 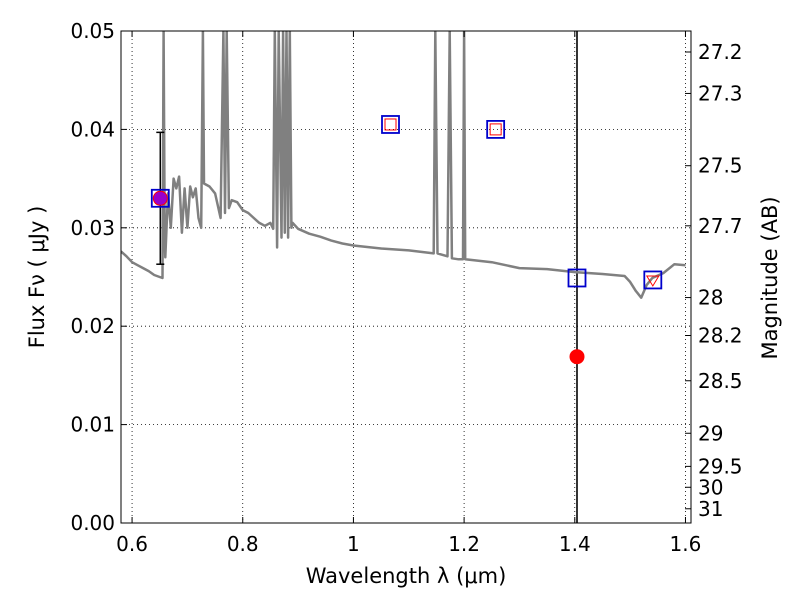 What do you see at coordinates (92, 326) in the screenshot?
I see `y-tick-label: 0.02` at bounding box center [92, 326].